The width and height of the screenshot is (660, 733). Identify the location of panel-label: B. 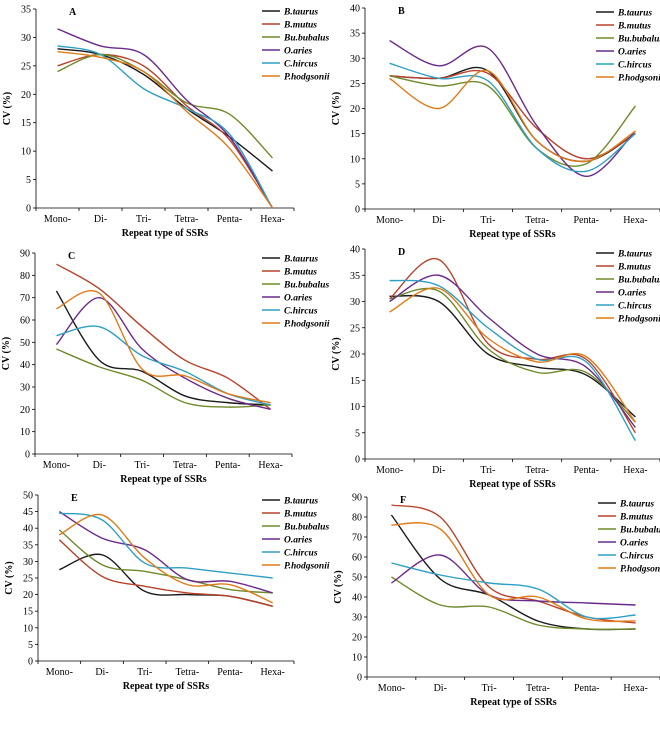
(401, 11).